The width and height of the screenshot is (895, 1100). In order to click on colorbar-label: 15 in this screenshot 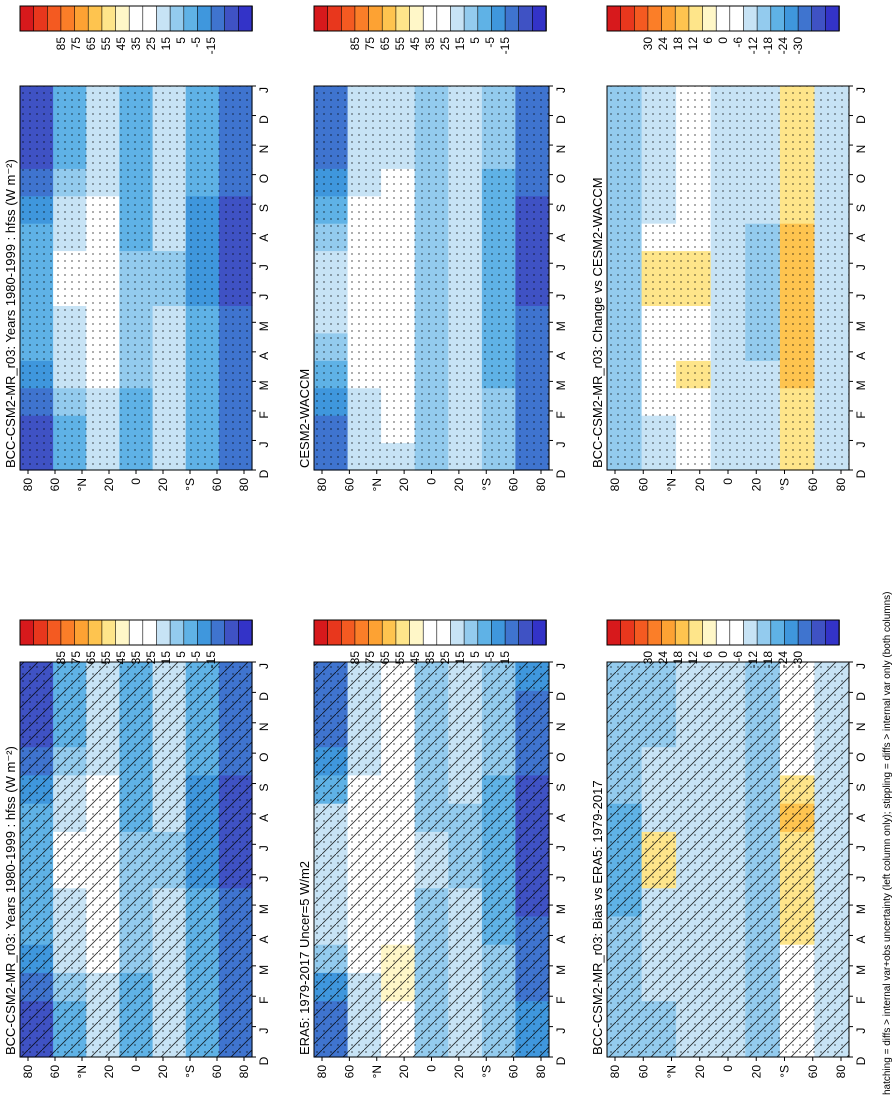, I will do `click(460, 658)`.